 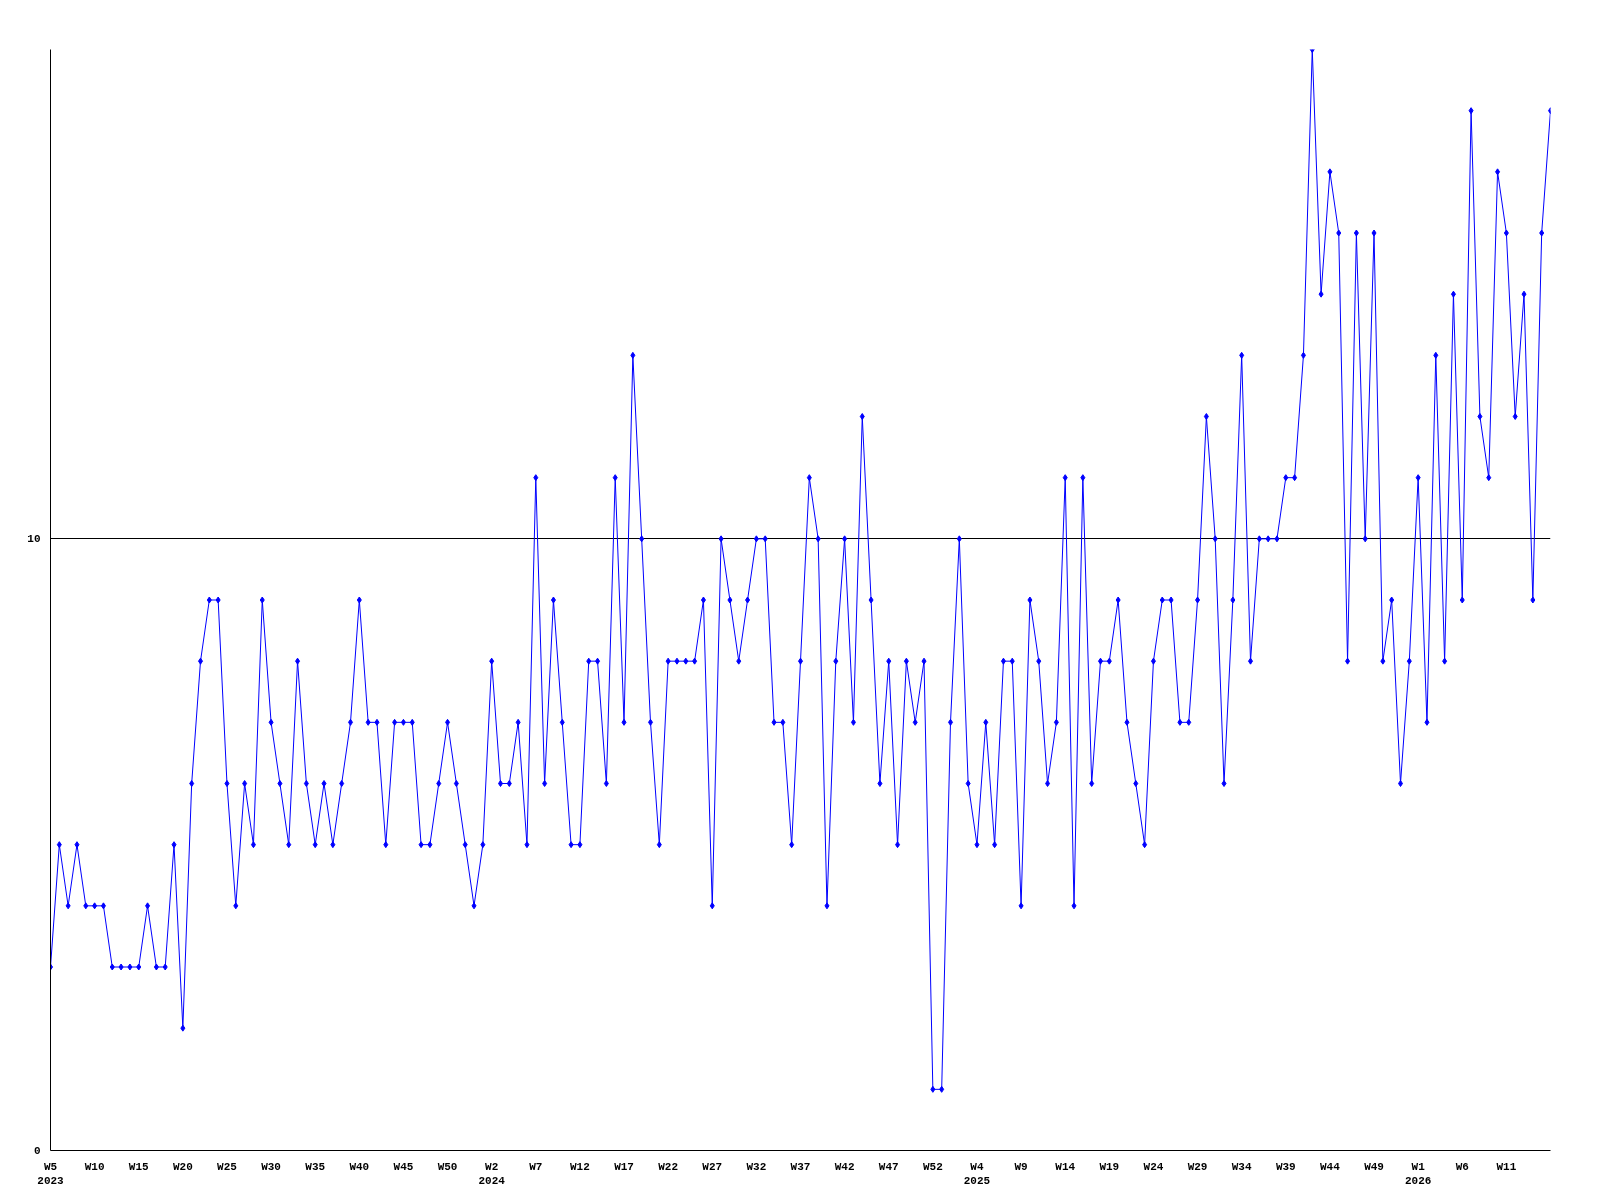 I want to click on x-tick-label: W5 2023, so click(x=51, y=1173).